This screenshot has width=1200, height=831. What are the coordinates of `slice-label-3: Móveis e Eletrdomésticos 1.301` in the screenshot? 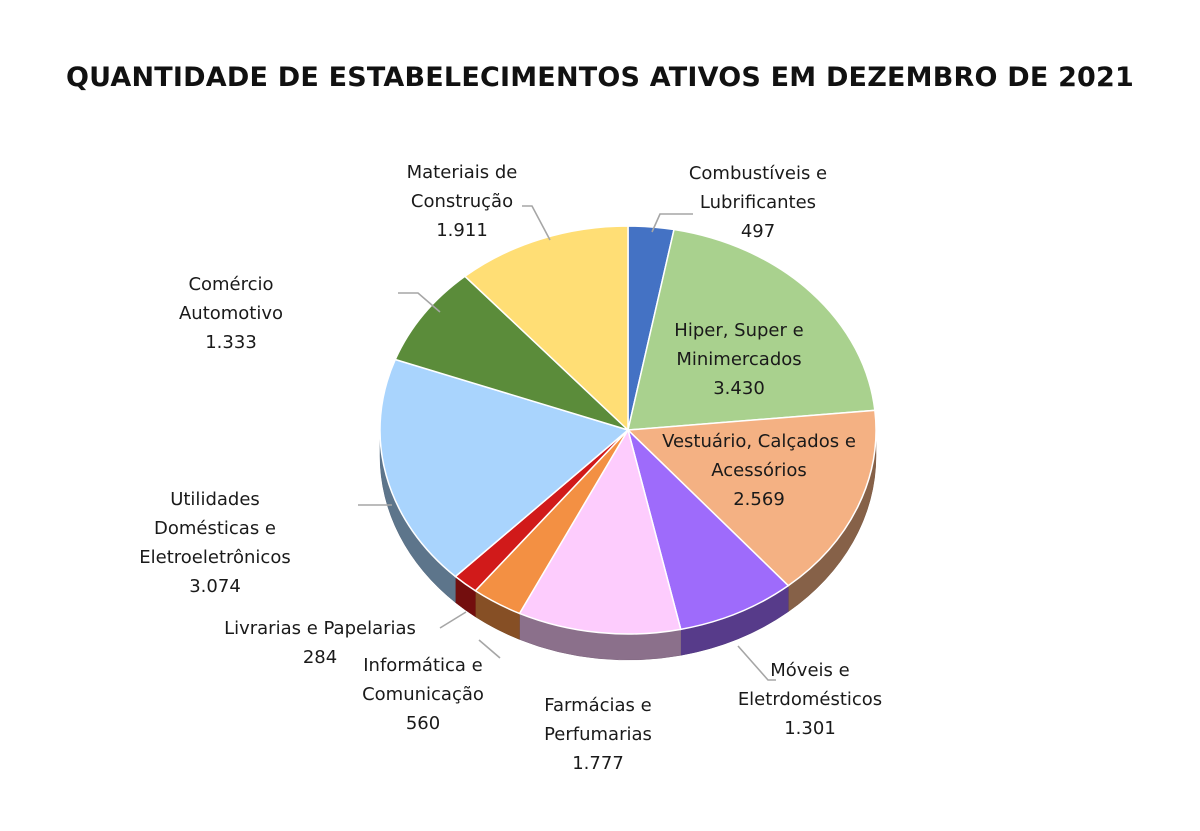 It's located at (810, 699).